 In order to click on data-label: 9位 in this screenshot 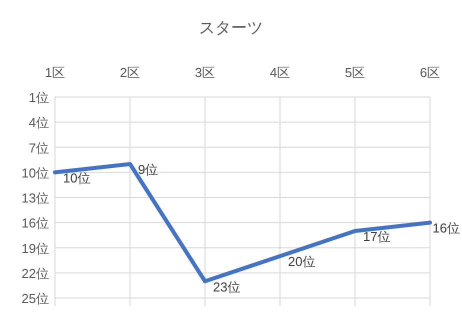, I will do `click(148, 169)`.